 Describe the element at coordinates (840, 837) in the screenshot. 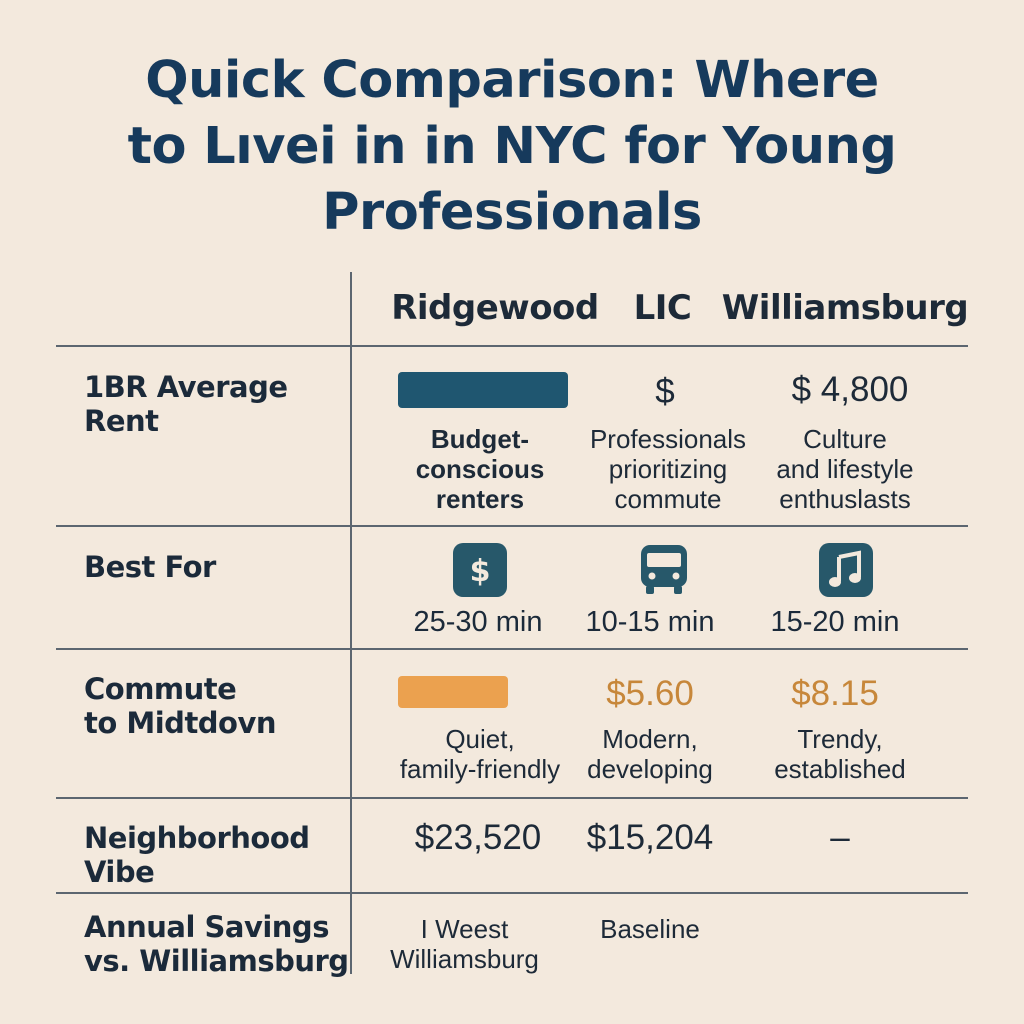

I see `savings-williamsburg: –` at that location.